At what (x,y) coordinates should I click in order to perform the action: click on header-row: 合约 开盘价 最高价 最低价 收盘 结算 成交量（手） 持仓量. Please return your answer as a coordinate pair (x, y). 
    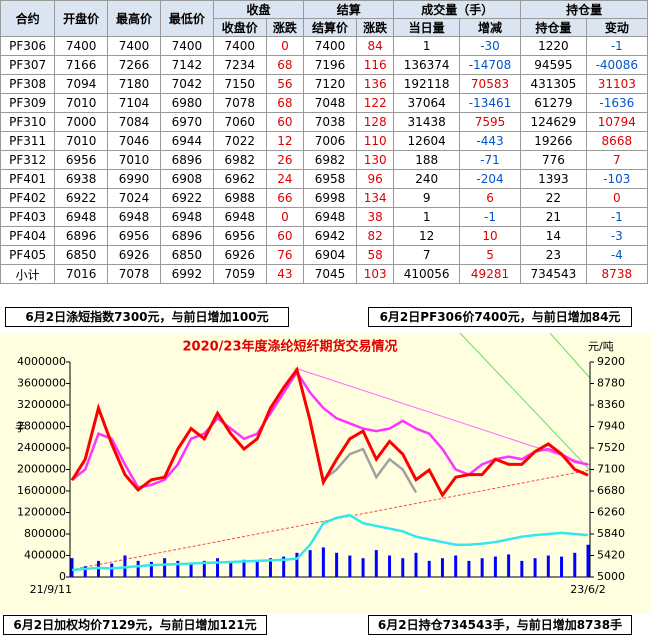
    Looking at the image, I should click on (324, 18).